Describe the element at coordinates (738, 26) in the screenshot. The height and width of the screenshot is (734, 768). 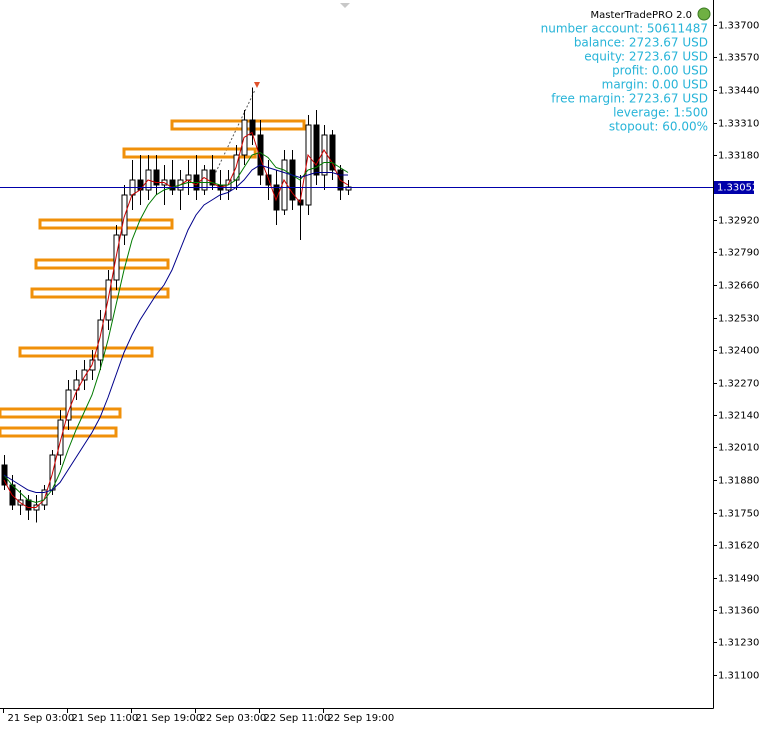
I see `y-tick-label: 1.33700` at that location.